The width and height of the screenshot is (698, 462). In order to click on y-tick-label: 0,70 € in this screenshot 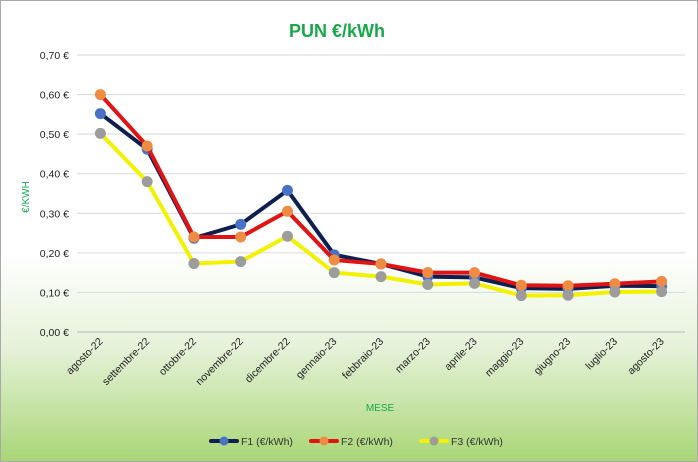, I will do `click(54, 56)`.